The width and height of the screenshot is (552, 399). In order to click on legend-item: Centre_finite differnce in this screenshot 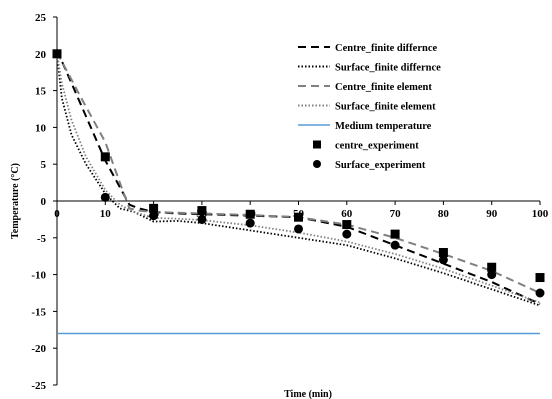, I will do `click(367, 48)`.